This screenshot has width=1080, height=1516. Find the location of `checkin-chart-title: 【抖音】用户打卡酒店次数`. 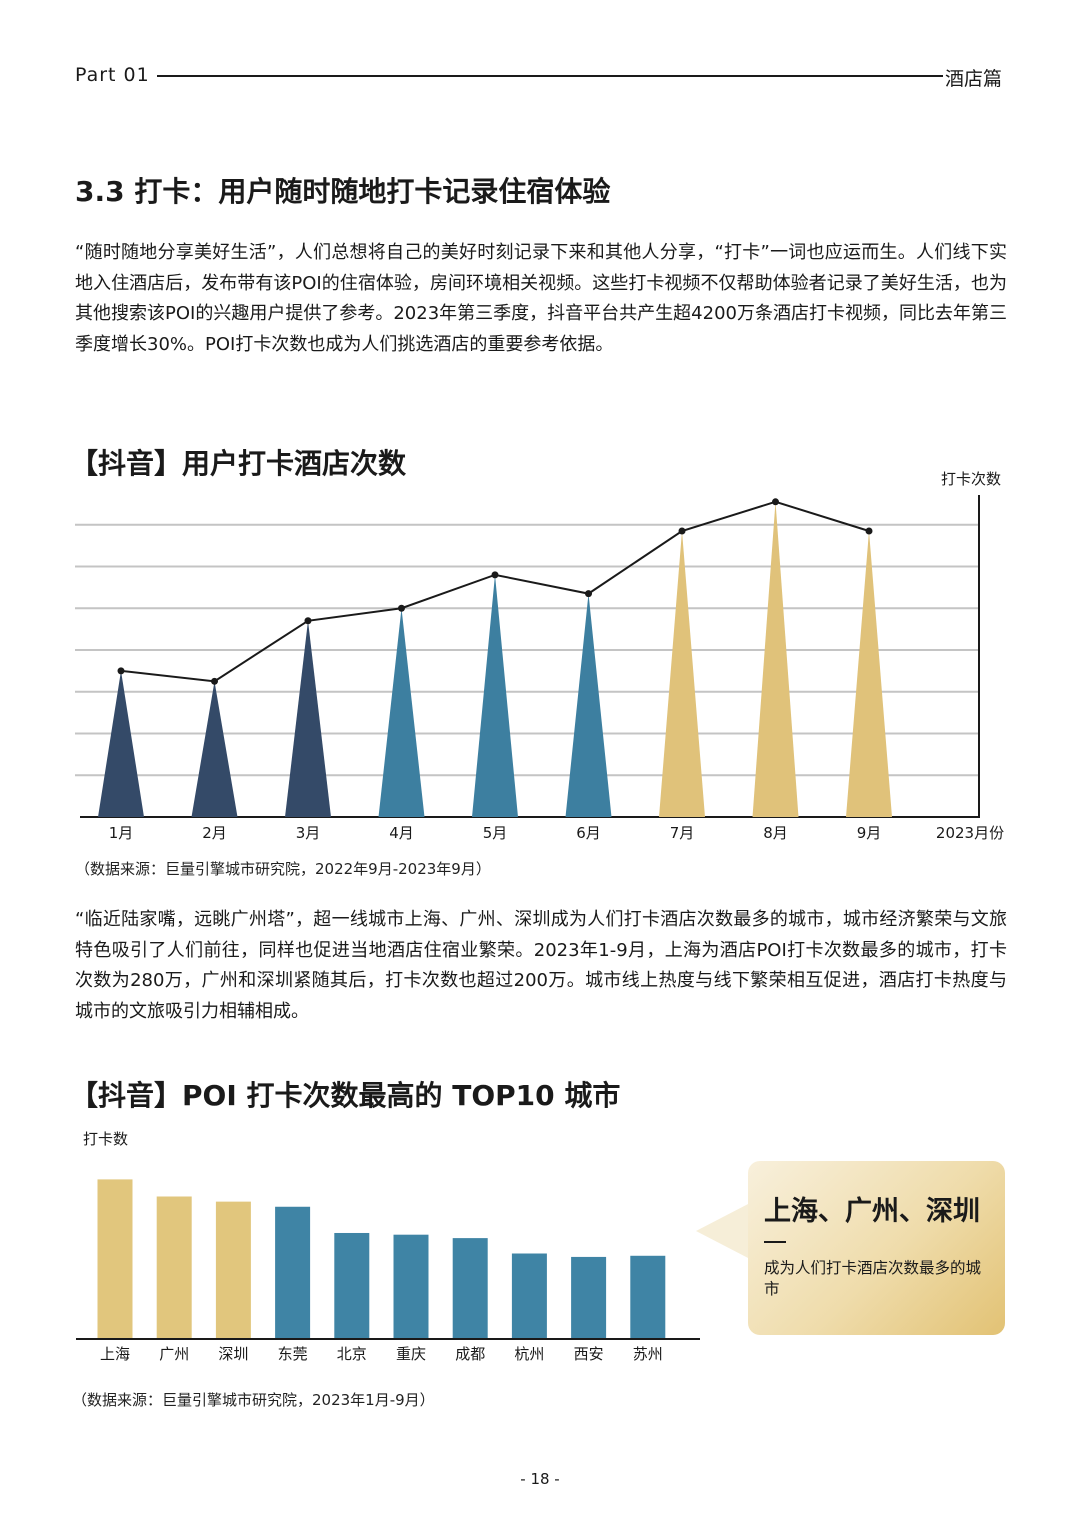

checkin-chart-title: 【抖音】用户打卡酒店次数 is located at coordinates (238, 463).